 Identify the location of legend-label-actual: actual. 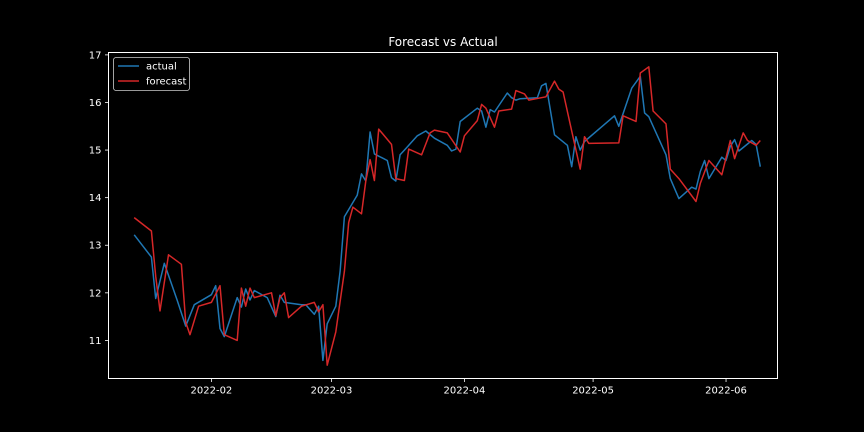
(161, 67).